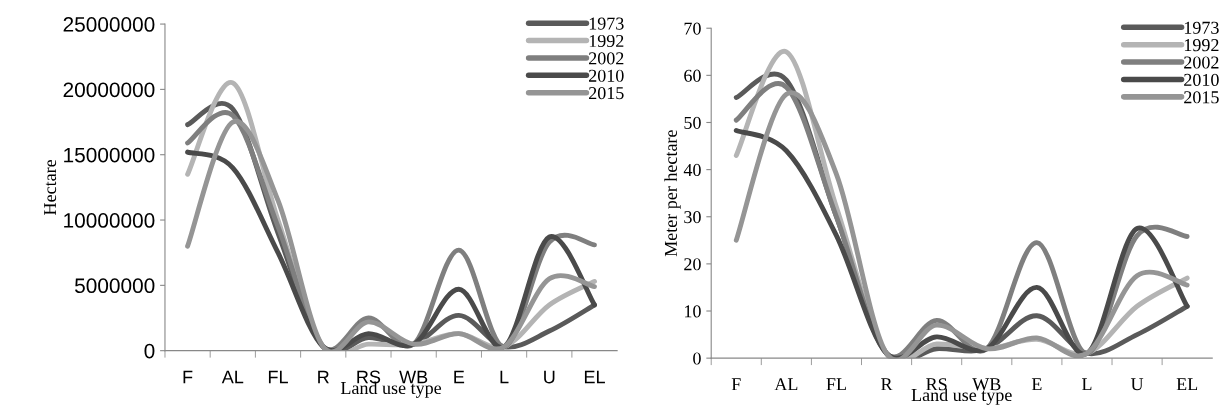 The image size is (1222, 415). I want to click on y-tick-label: 20, so click(692, 264).